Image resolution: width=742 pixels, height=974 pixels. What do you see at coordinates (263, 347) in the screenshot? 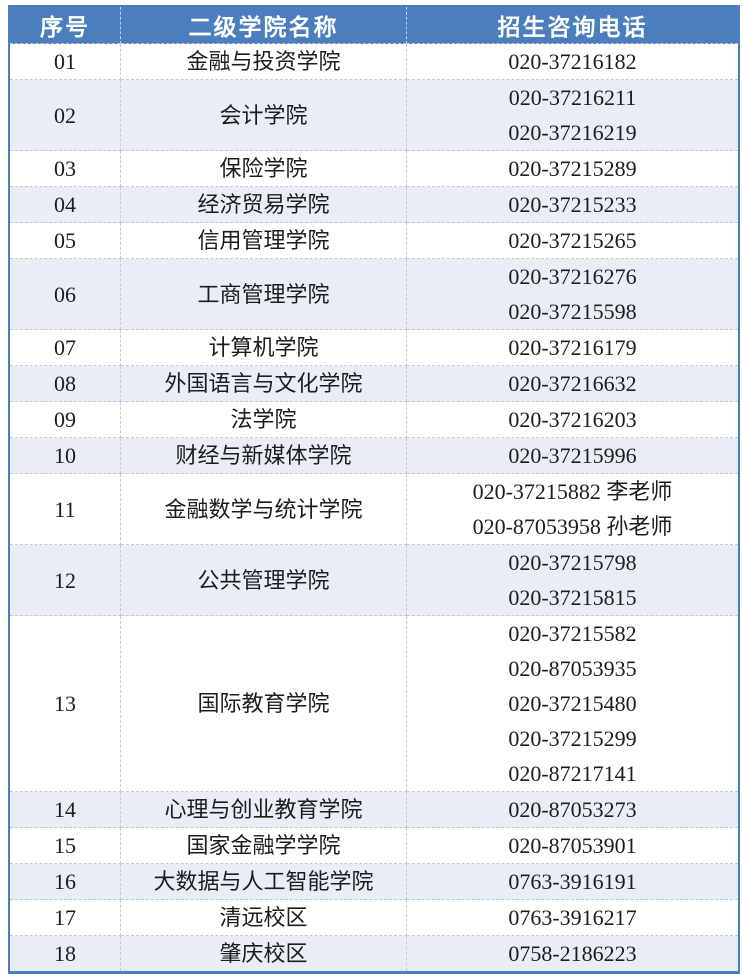
I see `college-cell: 计算机学院` at bounding box center [263, 347].